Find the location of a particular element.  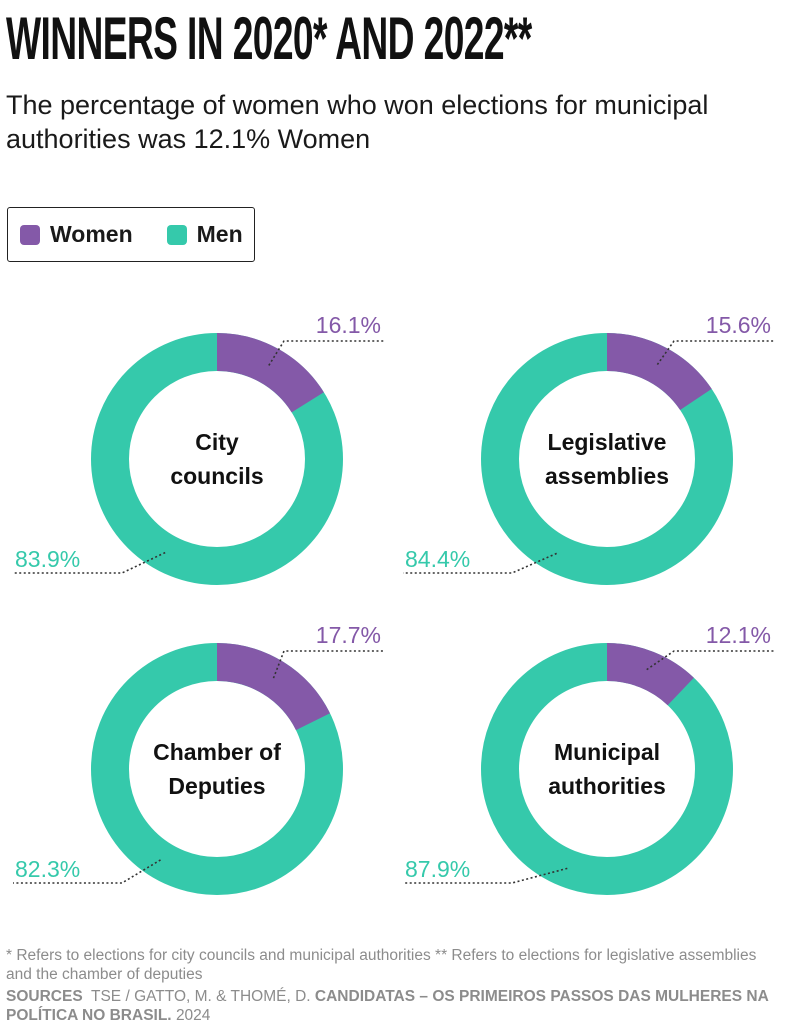

men-percent-label: 83.9% is located at coordinates (47, 559).